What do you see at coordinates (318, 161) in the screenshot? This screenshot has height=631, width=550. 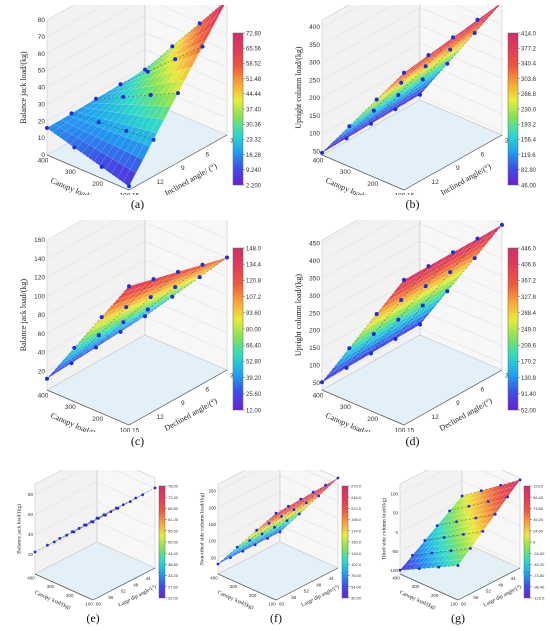 I see `x-tick-label: 400` at bounding box center [318, 161].